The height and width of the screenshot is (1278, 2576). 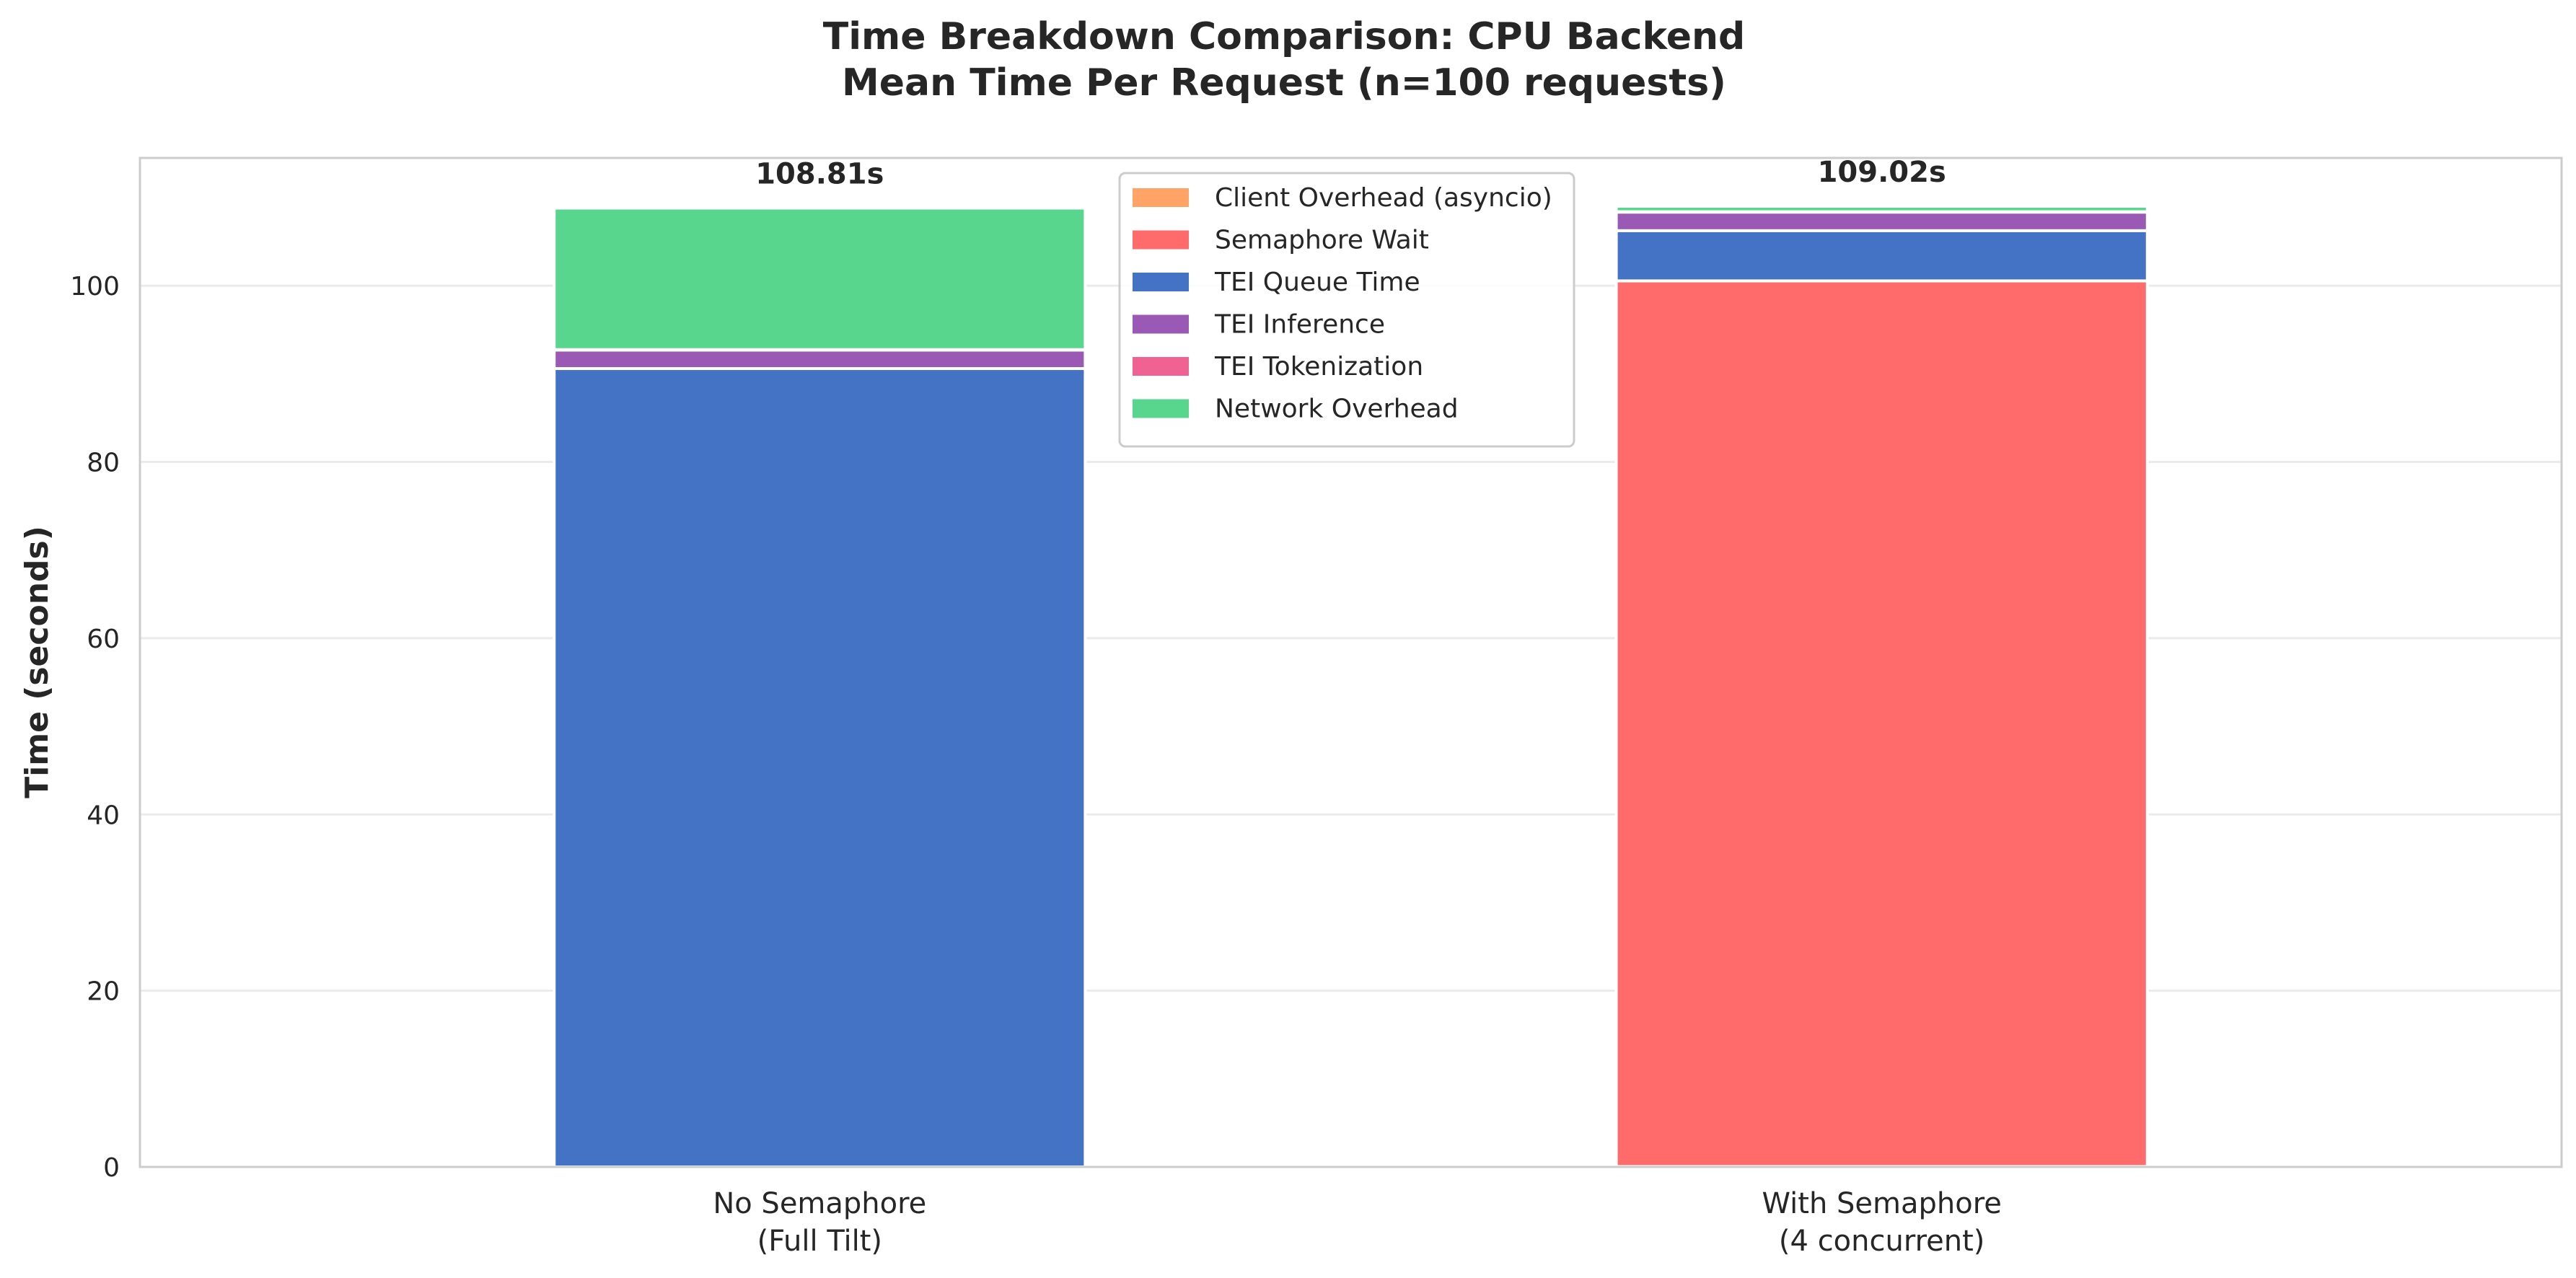 What do you see at coordinates (95, 286) in the screenshot?
I see `y-tick-label: 100` at bounding box center [95, 286].